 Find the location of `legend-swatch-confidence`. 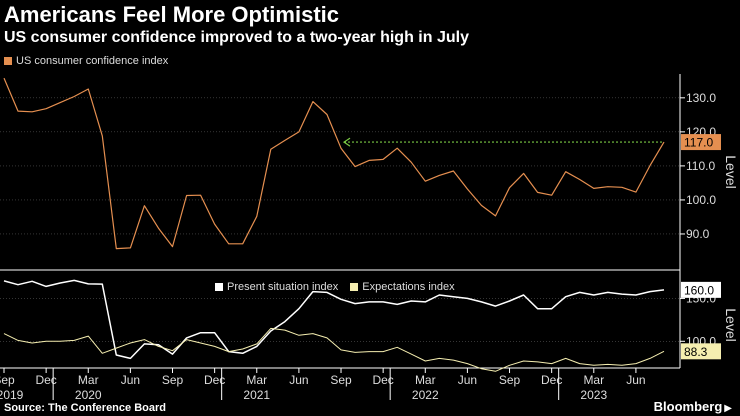

legend-swatch-confidence is located at coordinates (8, 61).